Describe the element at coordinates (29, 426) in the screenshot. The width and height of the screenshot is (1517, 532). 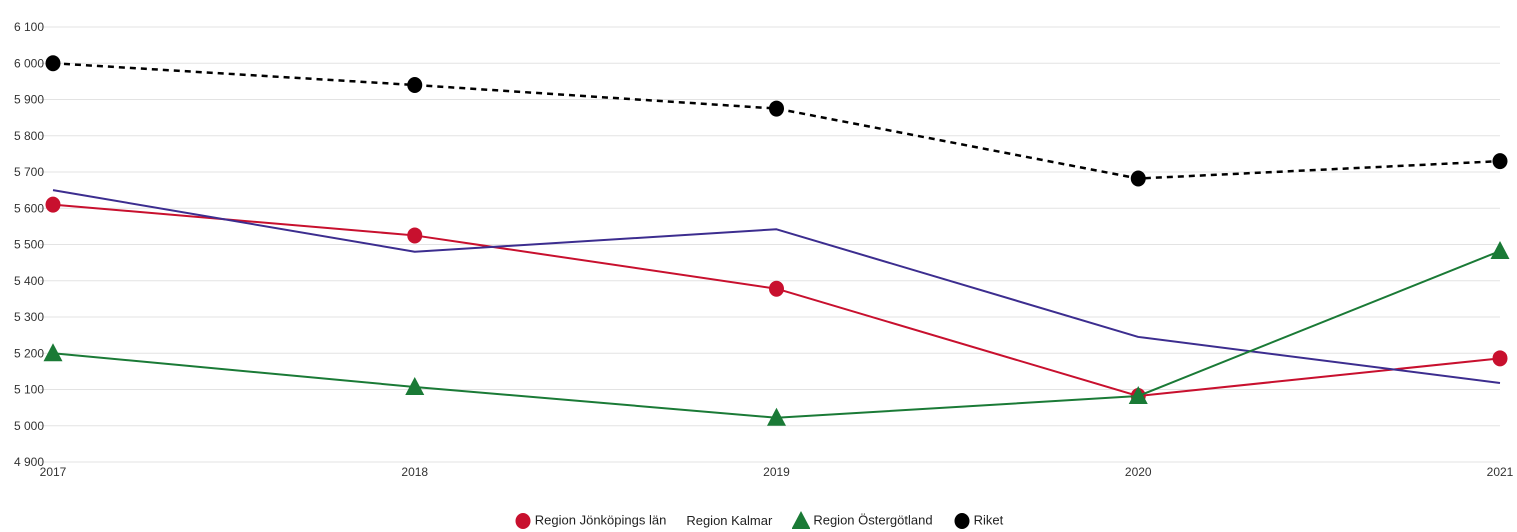
I see `y-tick-label: 5 000` at that location.